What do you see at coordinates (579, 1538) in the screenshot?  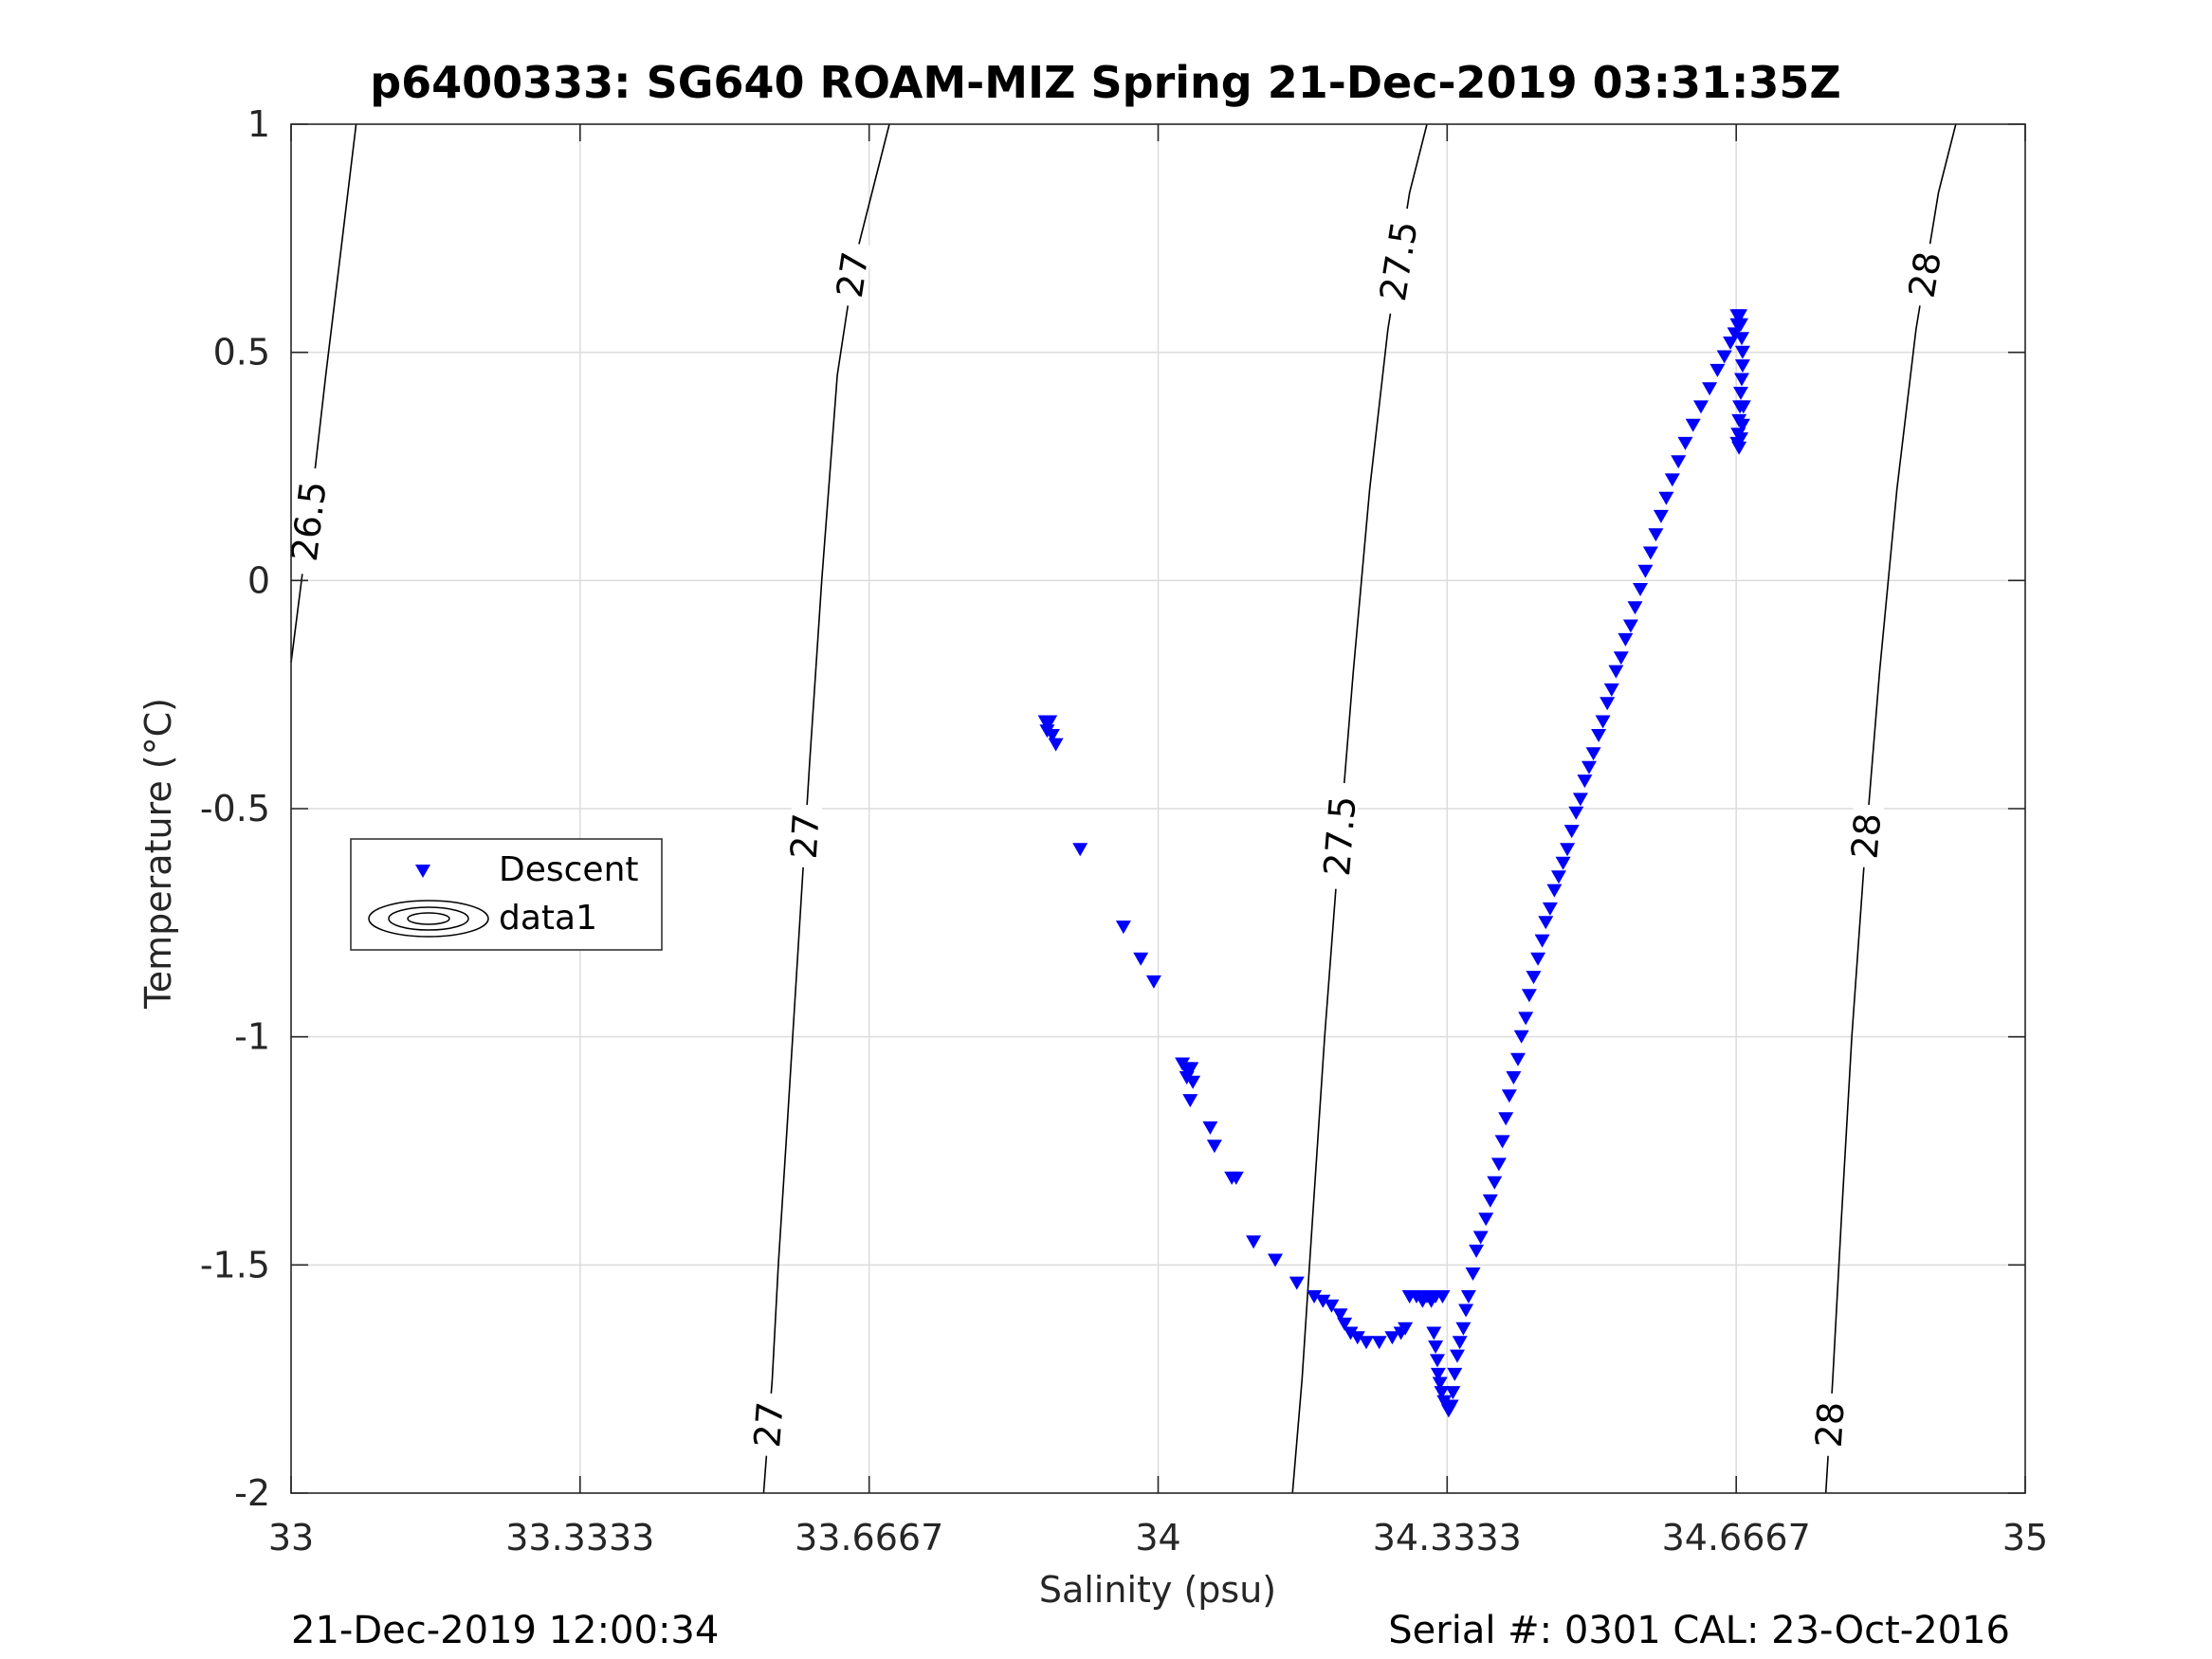 I see `x-tick-label: 33.3333` at bounding box center [579, 1538].